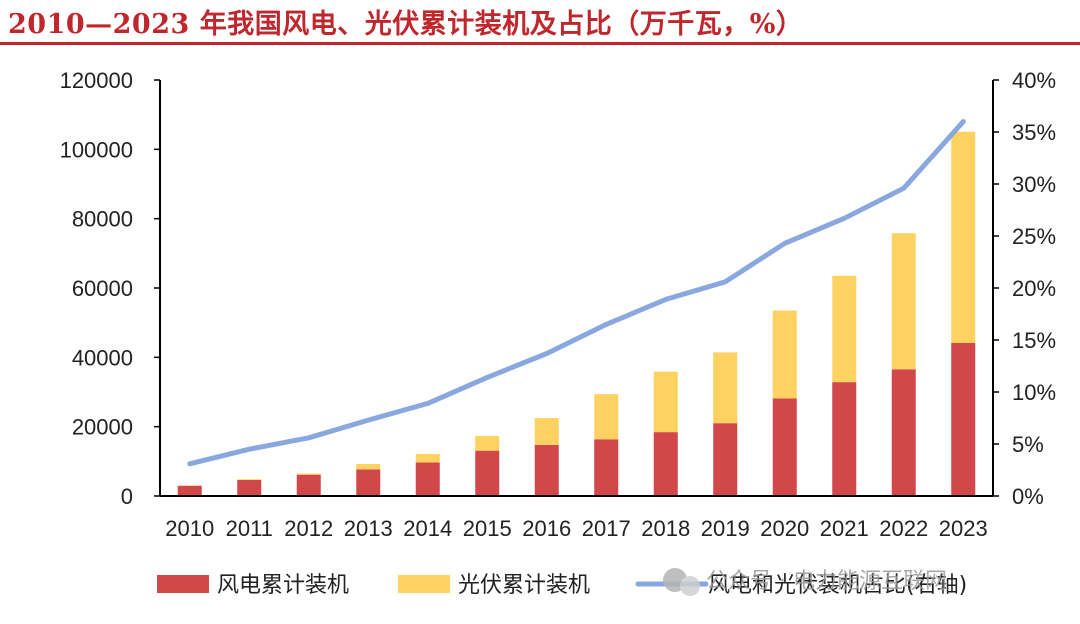  Describe the element at coordinates (606, 528) in the screenshot. I see `x-tick-label: 2017` at that location.